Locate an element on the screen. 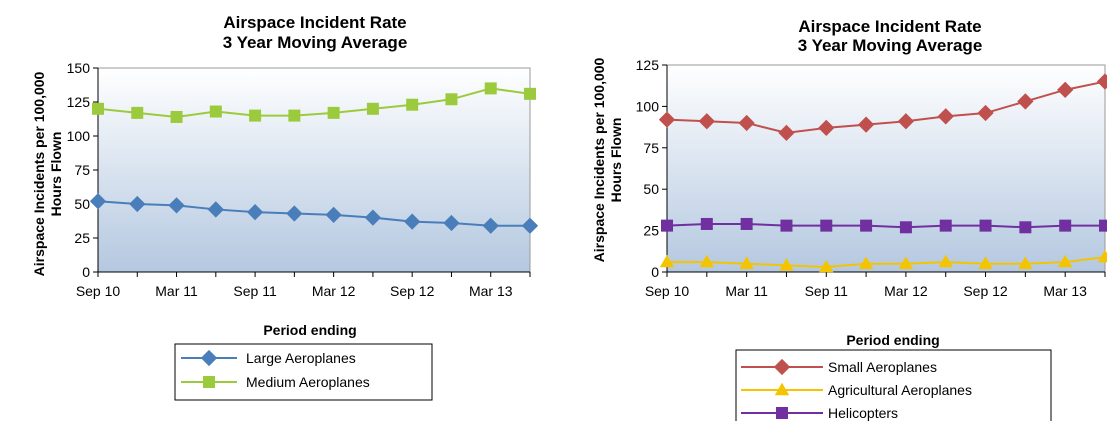  chart-1-series-medium-aeroplanes is located at coordinates (314, 102).